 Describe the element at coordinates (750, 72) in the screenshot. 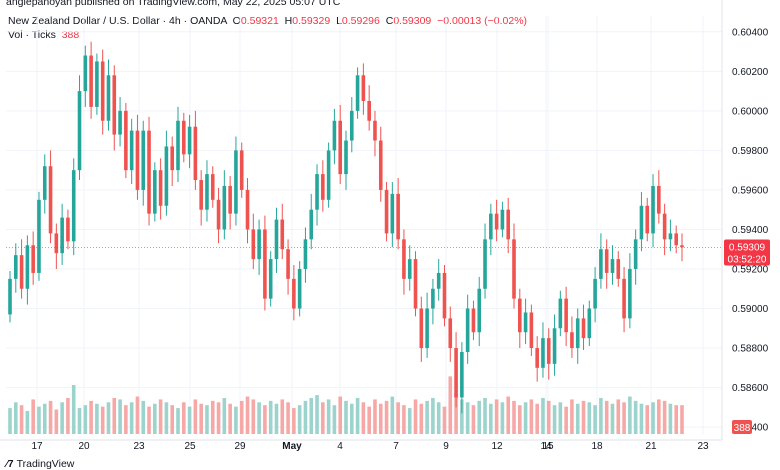

I see `y-tick-label: 0.60200` at that location.